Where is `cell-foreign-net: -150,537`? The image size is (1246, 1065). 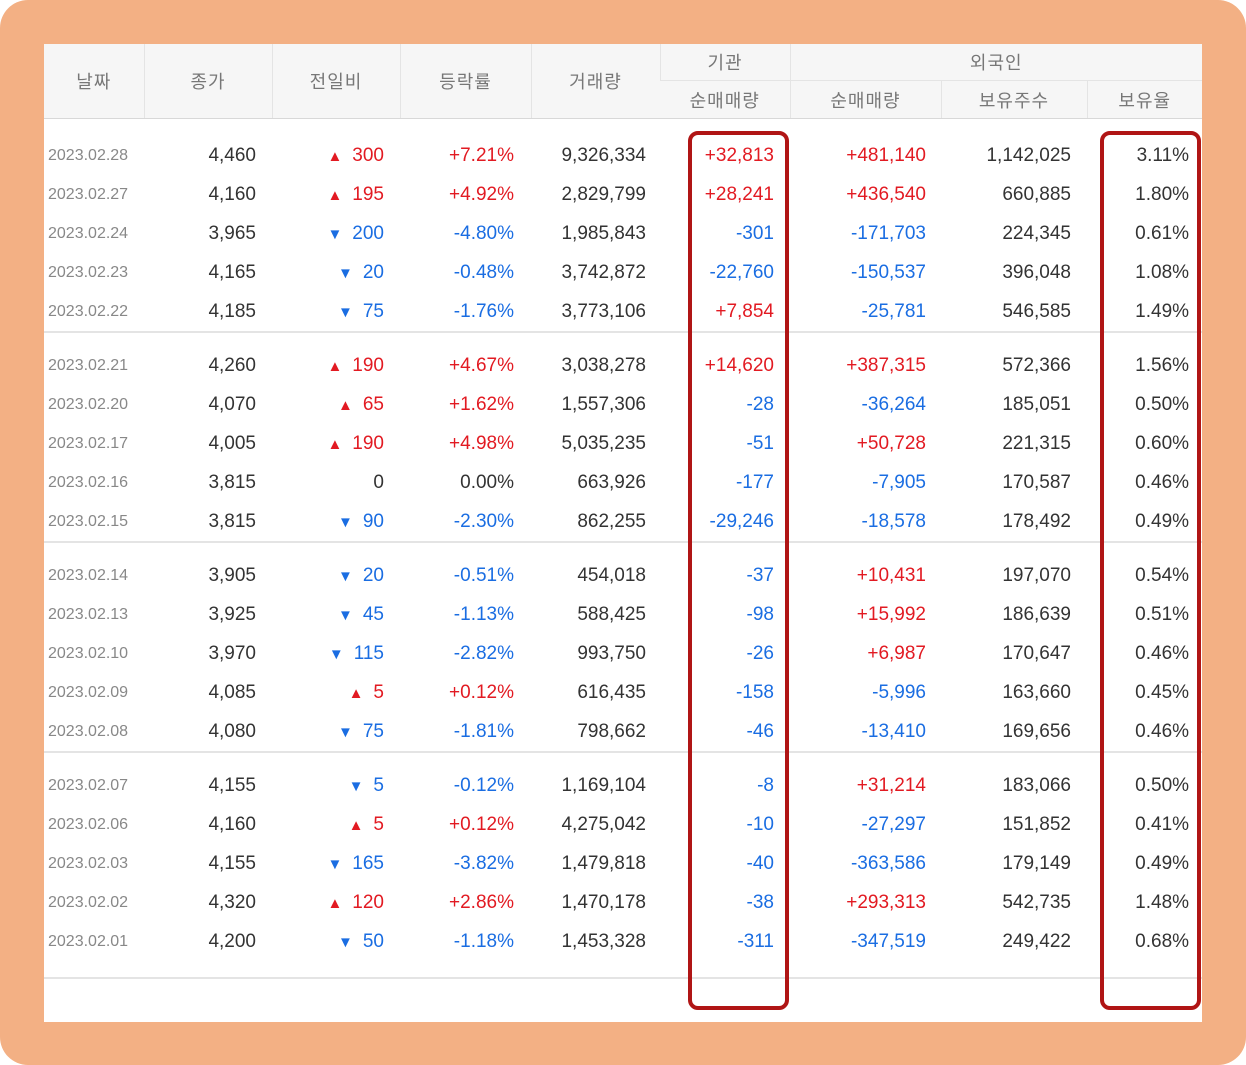
cell-foreign-net: -150,537 is located at coordinates (888, 272).